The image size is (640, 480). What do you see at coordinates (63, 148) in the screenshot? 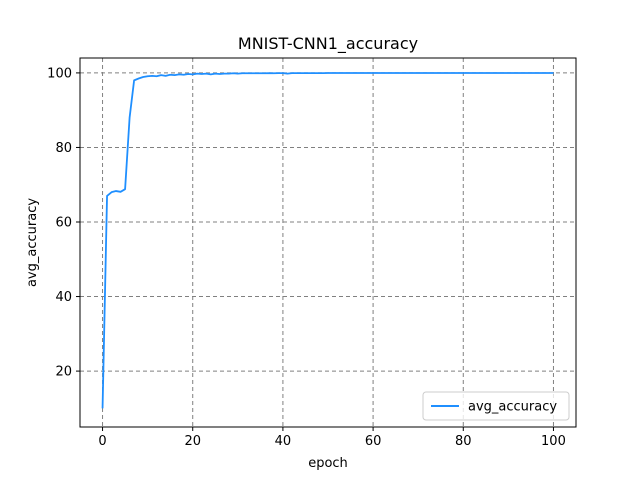
I see `y-tick-label-80: 80` at bounding box center [63, 148].